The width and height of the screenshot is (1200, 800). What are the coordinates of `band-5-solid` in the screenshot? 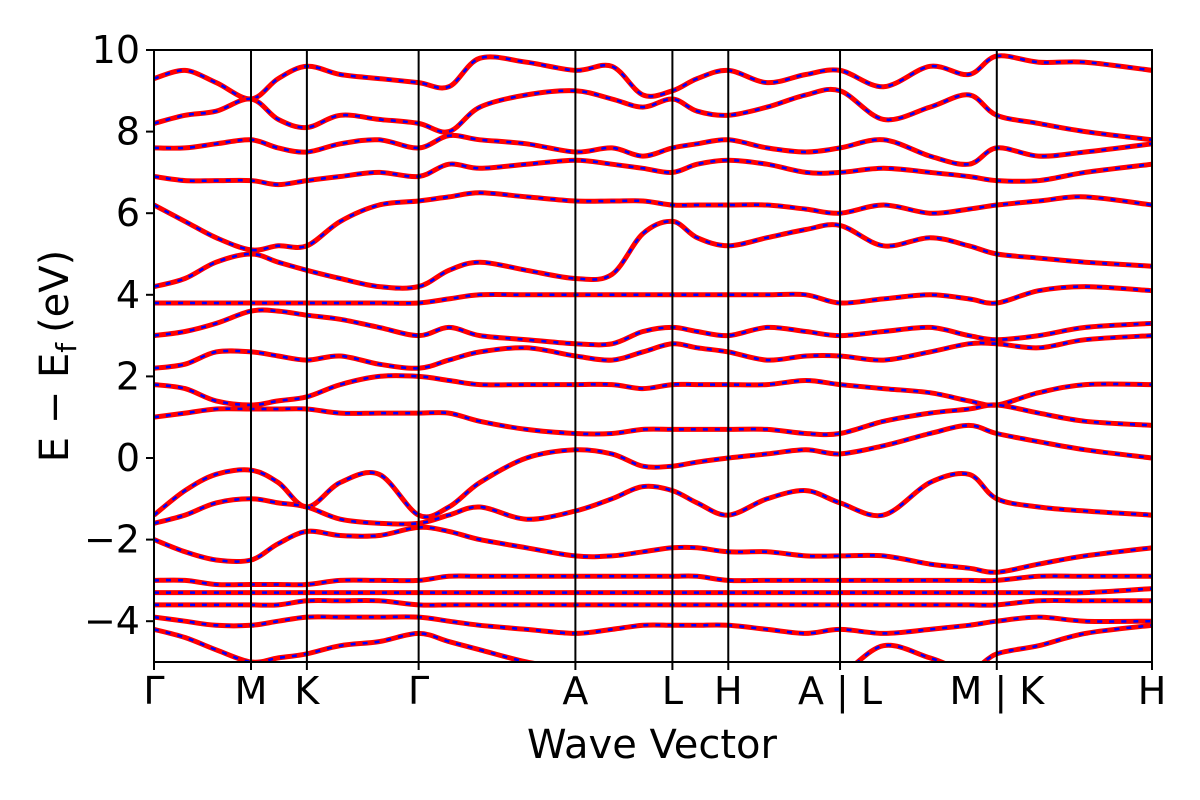 It's located at (653, 221).